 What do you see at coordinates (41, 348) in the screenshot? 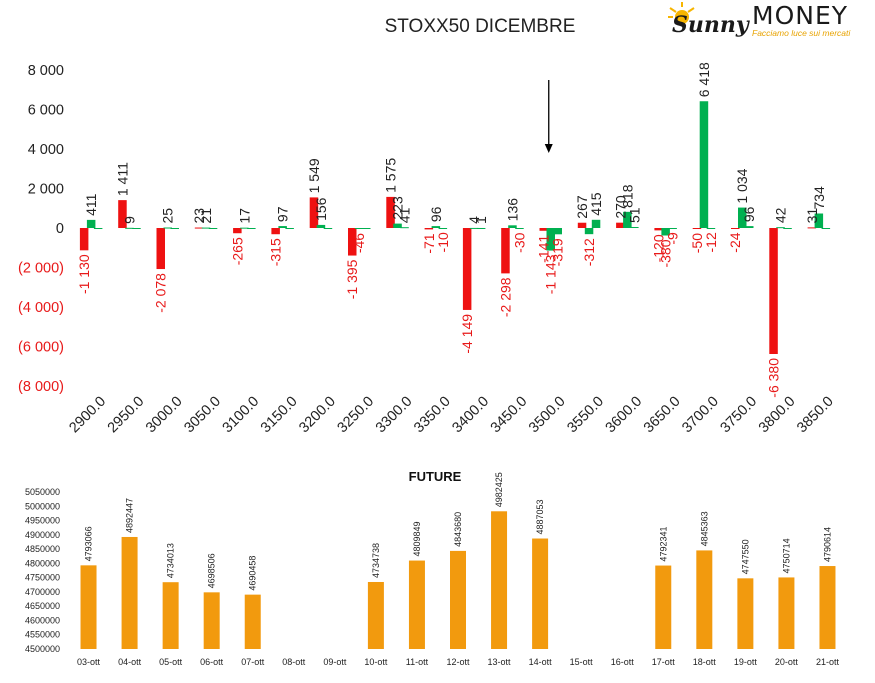
I see `y-tick-label: (6 000)` at bounding box center [41, 348].